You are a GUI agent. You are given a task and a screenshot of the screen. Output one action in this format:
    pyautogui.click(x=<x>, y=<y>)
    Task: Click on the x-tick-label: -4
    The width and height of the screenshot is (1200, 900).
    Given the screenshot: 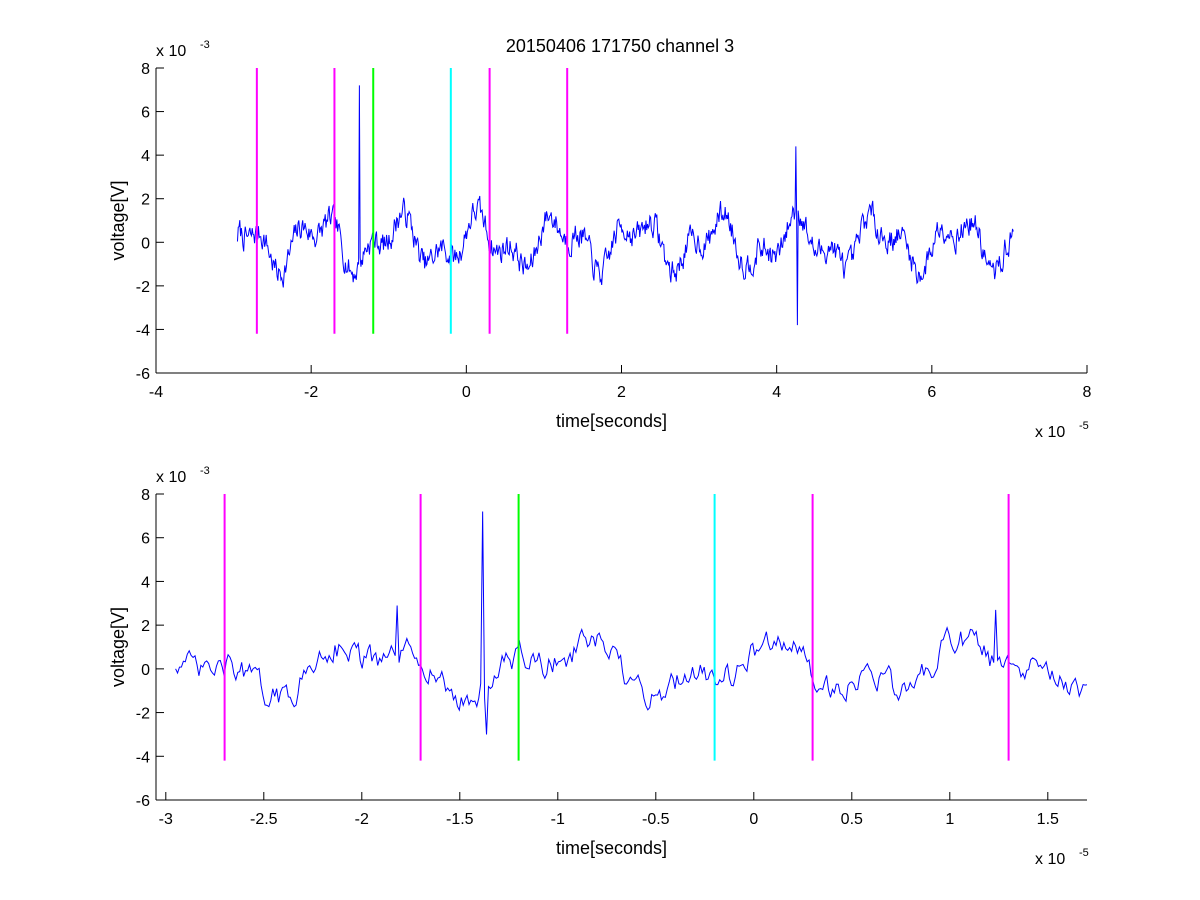 What is the action you would take?
    pyautogui.click(x=156, y=392)
    